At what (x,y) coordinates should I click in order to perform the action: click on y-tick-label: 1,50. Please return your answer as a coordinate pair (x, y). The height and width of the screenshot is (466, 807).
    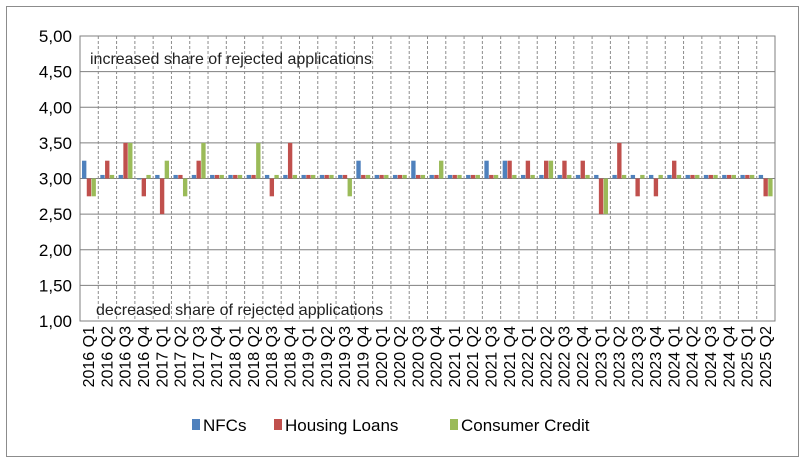
    Looking at the image, I should click on (55, 285).